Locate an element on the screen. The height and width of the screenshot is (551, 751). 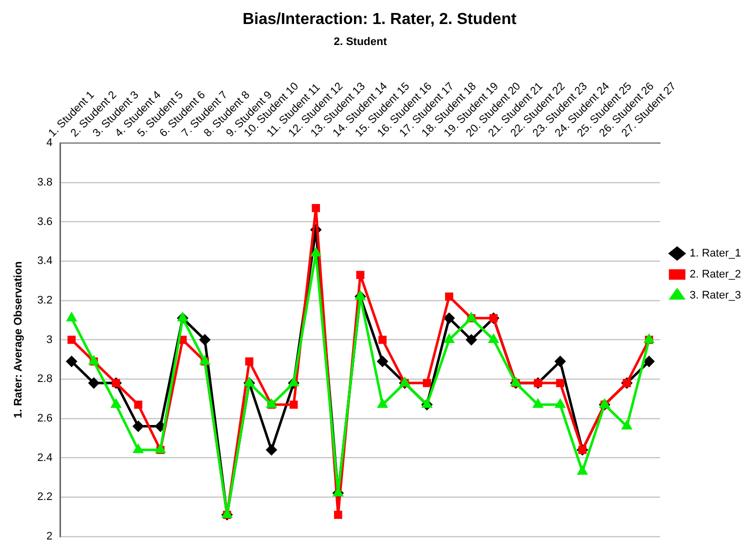
y-tick-label: 2.8 is located at coordinates (44, 379).